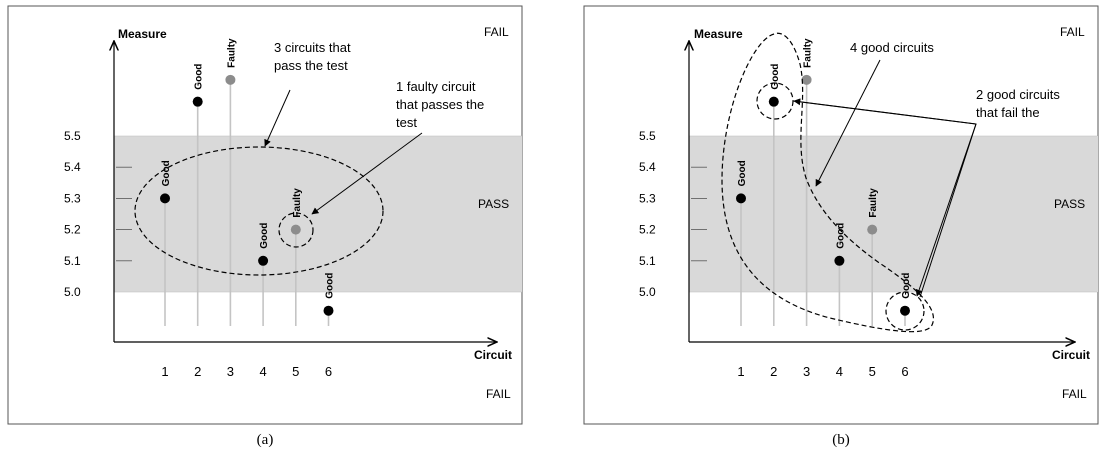 Image resolution: width=1108 pixels, height=459 pixels. Describe the element at coordinates (277, 118) in the screenshot. I see `panel-a-annotation-1-arrow` at that location.